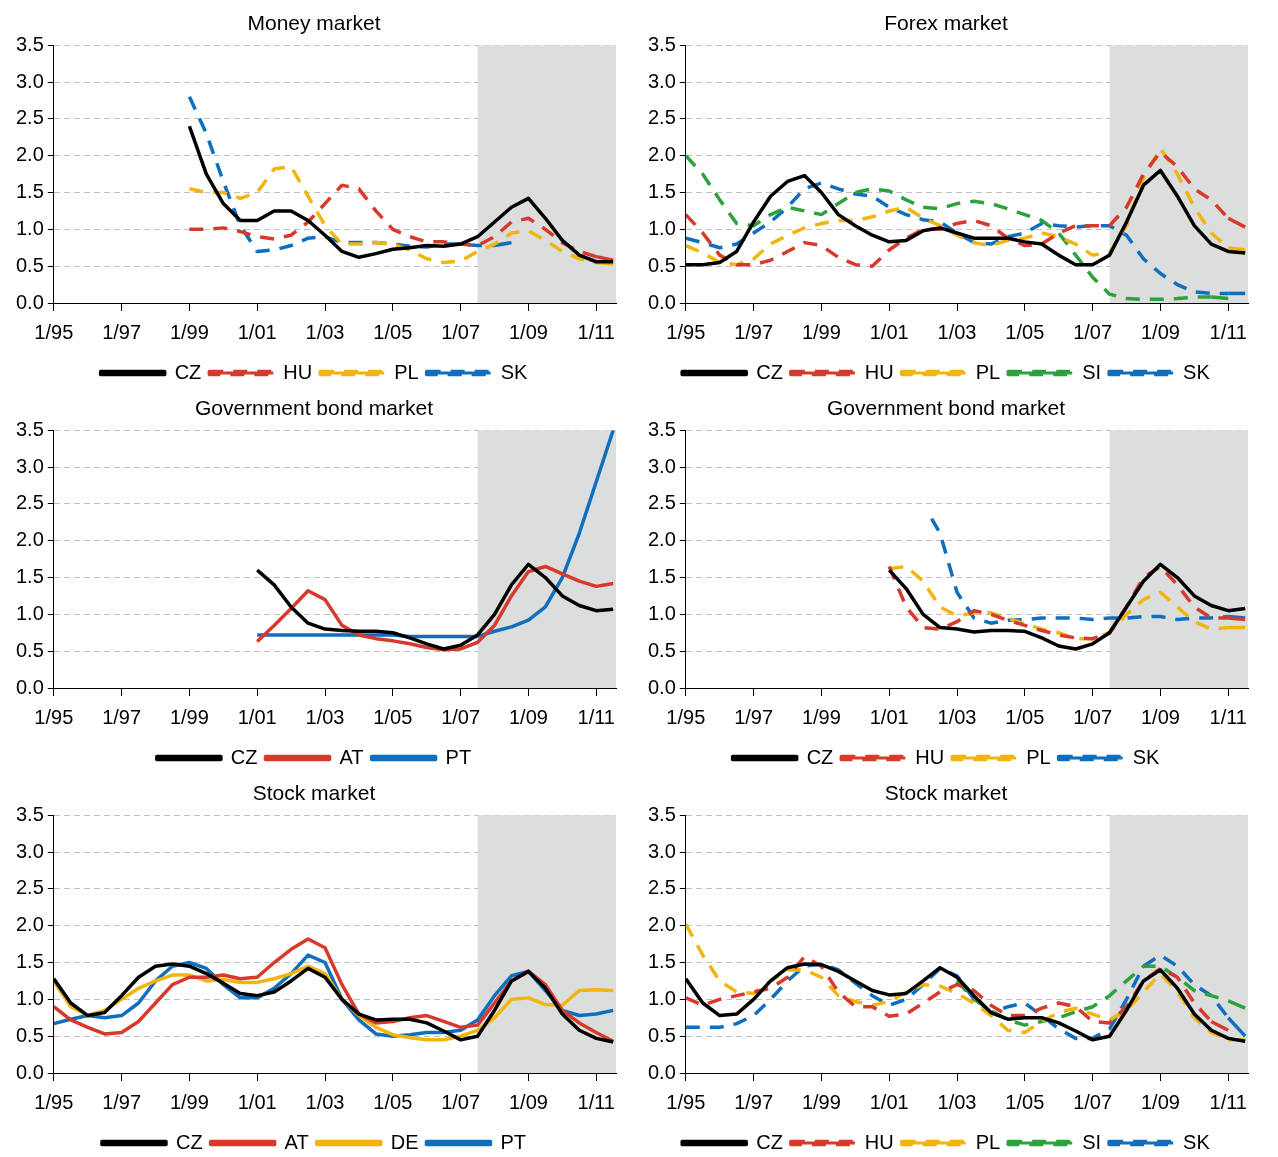 The image size is (1278, 1157). I want to click on chart-title: Money market, so click(314, 23).